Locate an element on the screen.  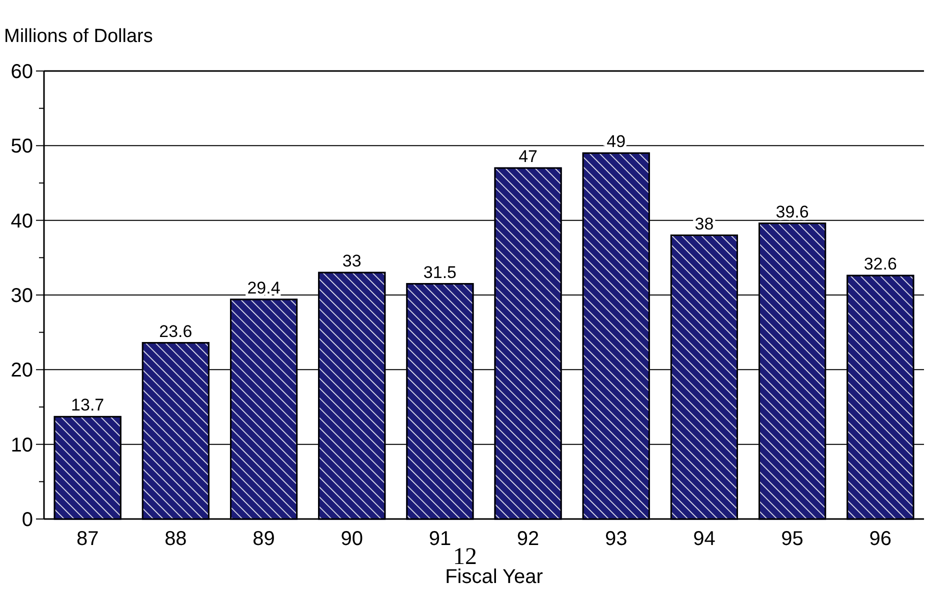
data-label: 47 is located at coordinates (528, 156).